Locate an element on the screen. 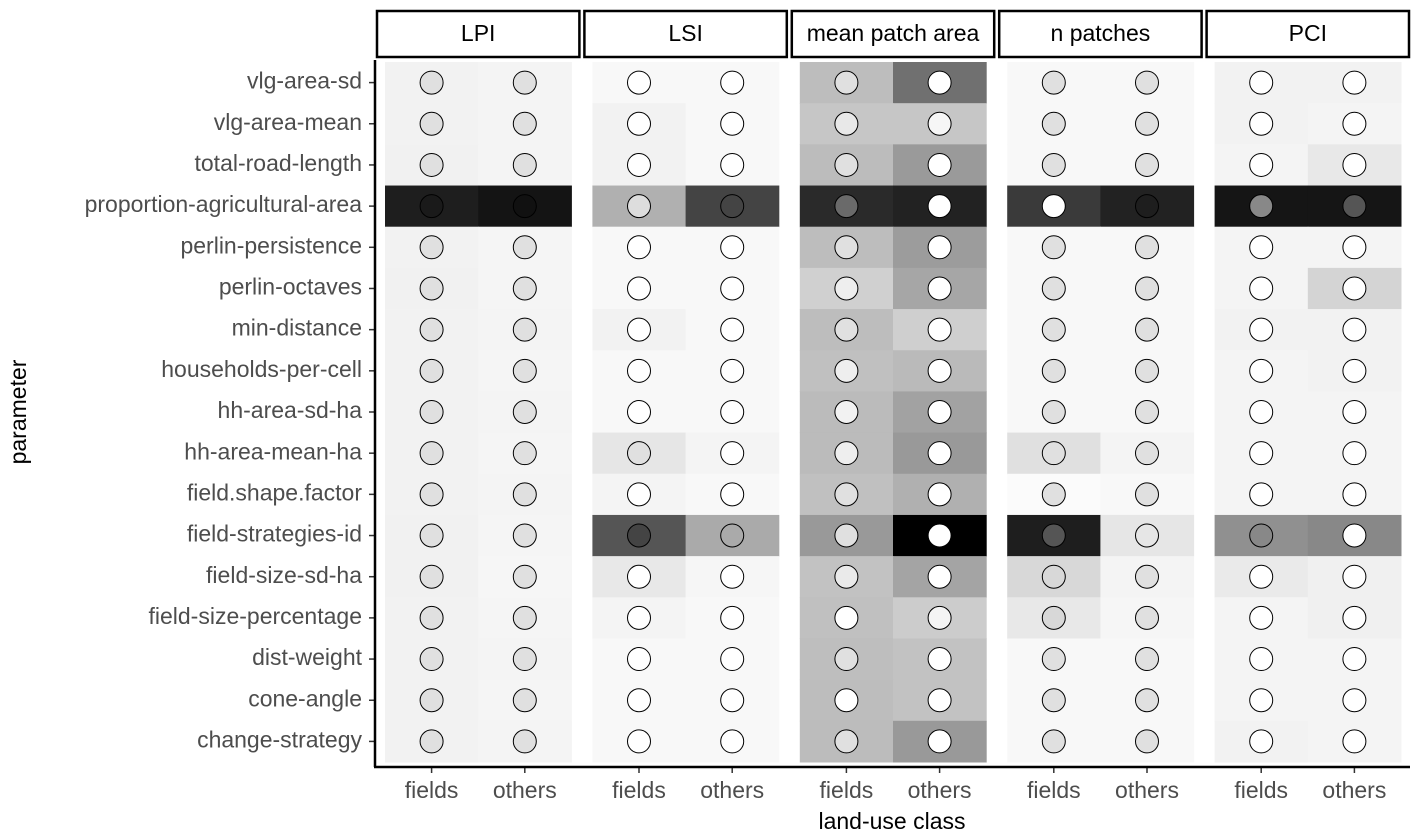 The width and height of the screenshot is (1414, 835). y-tick-label: vlg-area-mean is located at coordinates (288, 122).